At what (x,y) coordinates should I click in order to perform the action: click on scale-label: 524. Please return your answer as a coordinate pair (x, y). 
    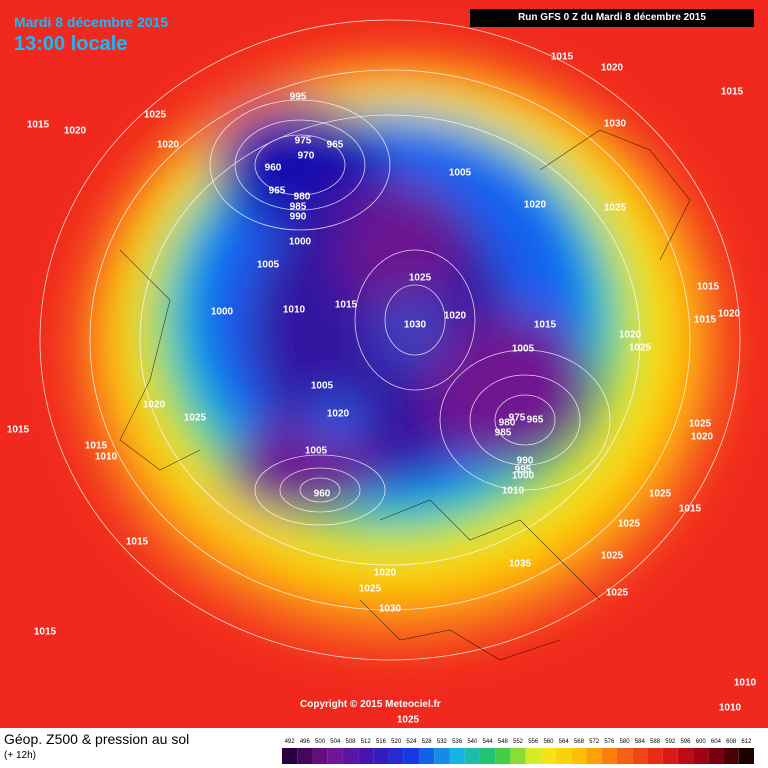
    Looking at the image, I should click on (411, 742).